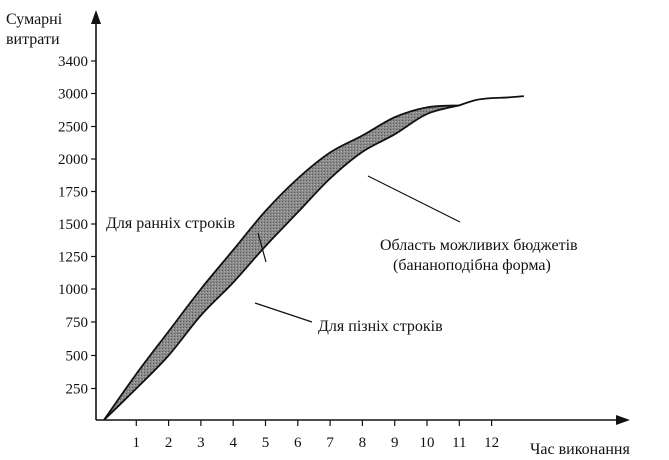 The height and width of the screenshot is (460, 669). Describe the element at coordinates (414, 199) in the screenshot. I see `leader-region` at that location.